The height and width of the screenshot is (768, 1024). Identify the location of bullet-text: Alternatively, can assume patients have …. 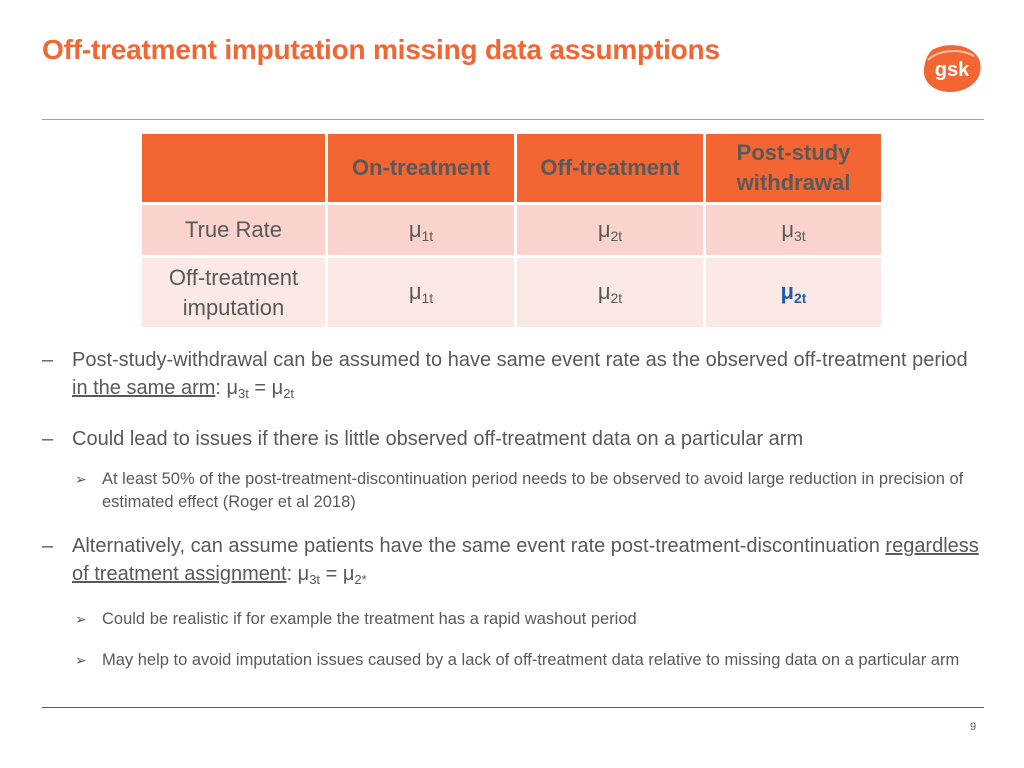
(479, 546).